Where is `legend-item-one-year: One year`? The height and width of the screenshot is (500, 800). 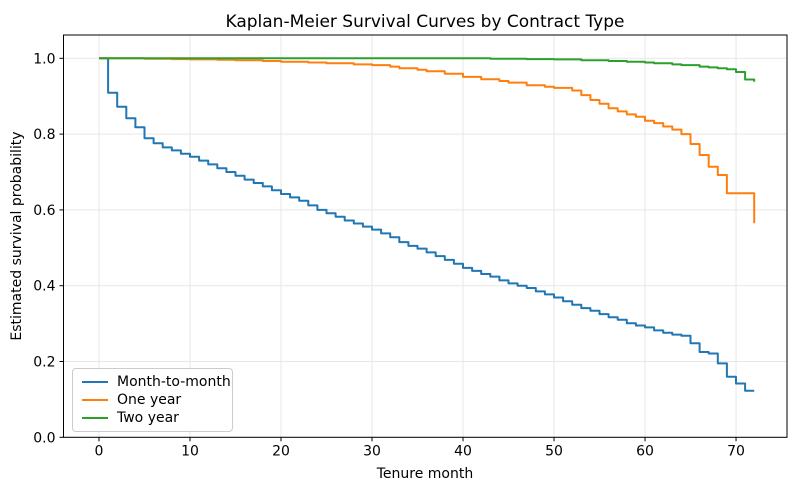
legend-item-one-year: One year is located at coordinates (152, 400).